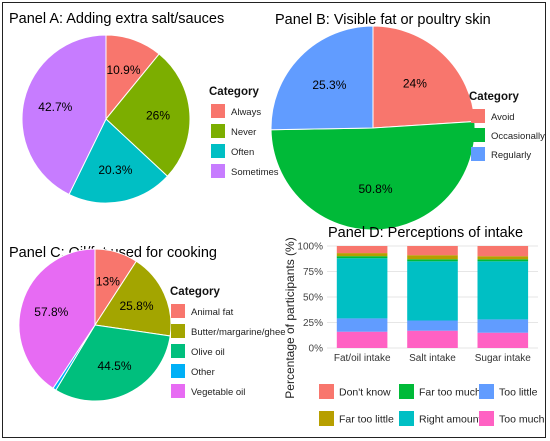 The height and width of the screenshot is (441, 550). I want to click on pie-c-legend-label-other: Other, so click(203, 372).